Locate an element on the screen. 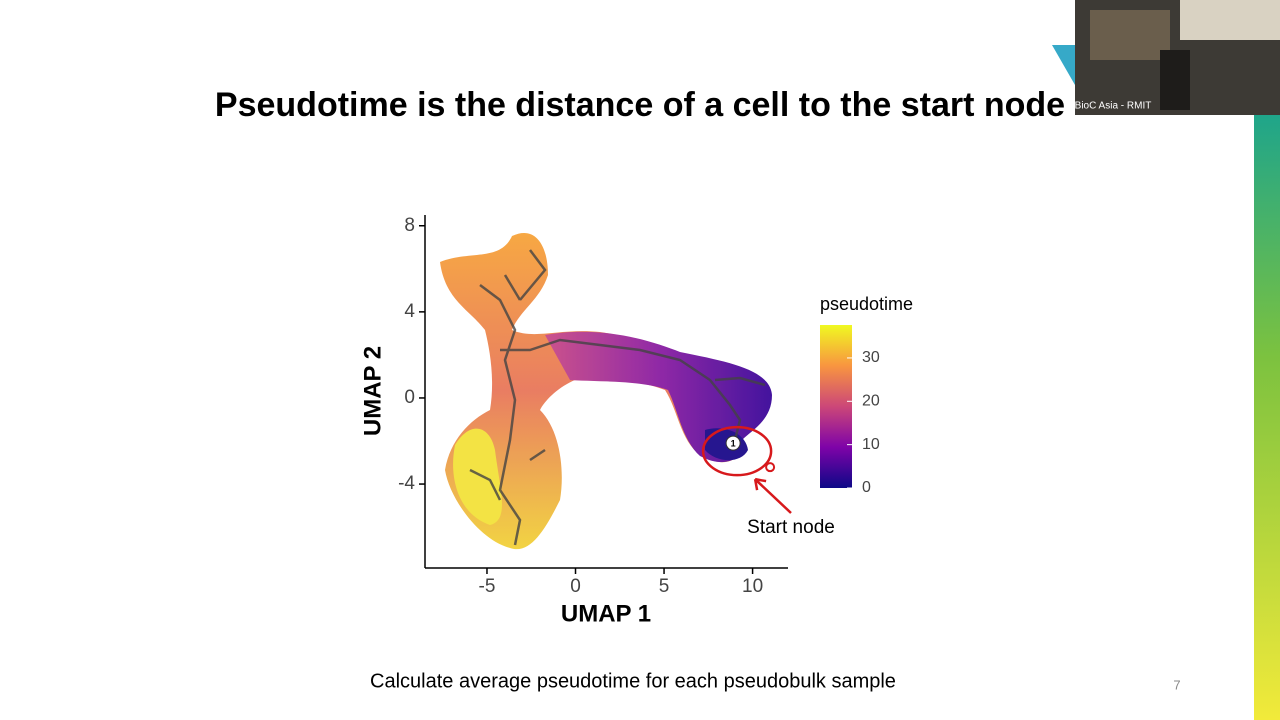 The width and height of the screenshot is (1280, 720). plot-axes is located at coordinates (606, 392).